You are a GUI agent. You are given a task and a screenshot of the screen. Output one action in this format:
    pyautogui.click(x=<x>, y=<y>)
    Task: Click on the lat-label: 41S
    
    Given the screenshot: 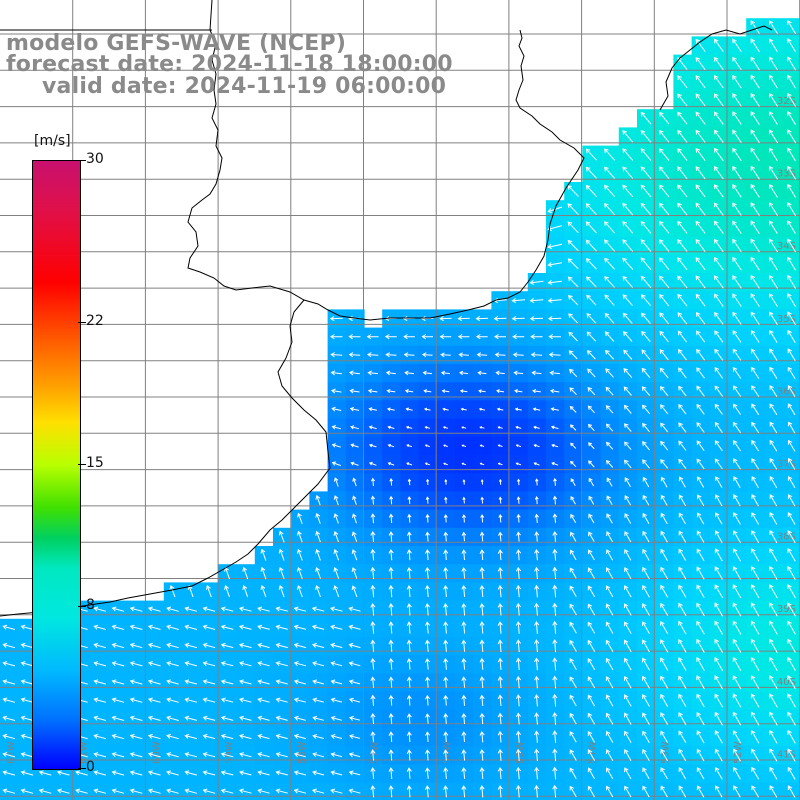 What is the action you would take?
    pyautogui.click(x=786, y=754)
    